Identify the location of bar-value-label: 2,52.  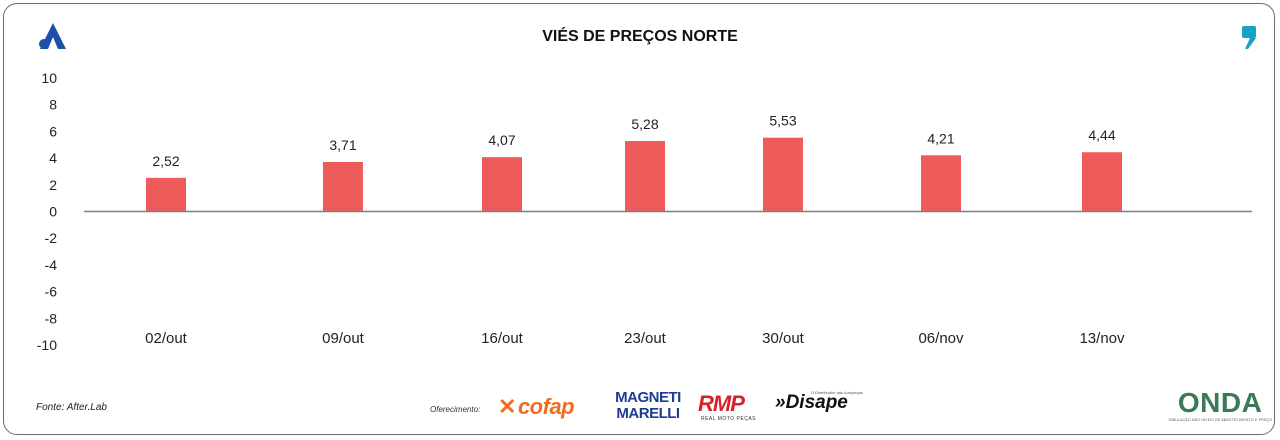
(165, 161).